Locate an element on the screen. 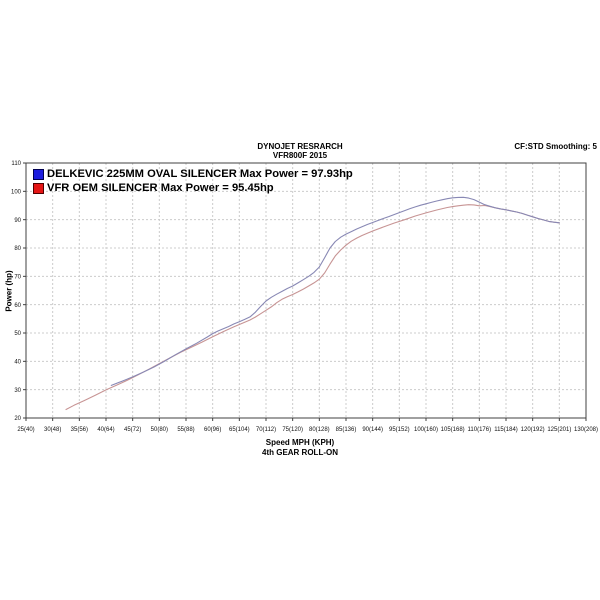  x-tick-label: 80(128) is located at coordinates (319, 430).